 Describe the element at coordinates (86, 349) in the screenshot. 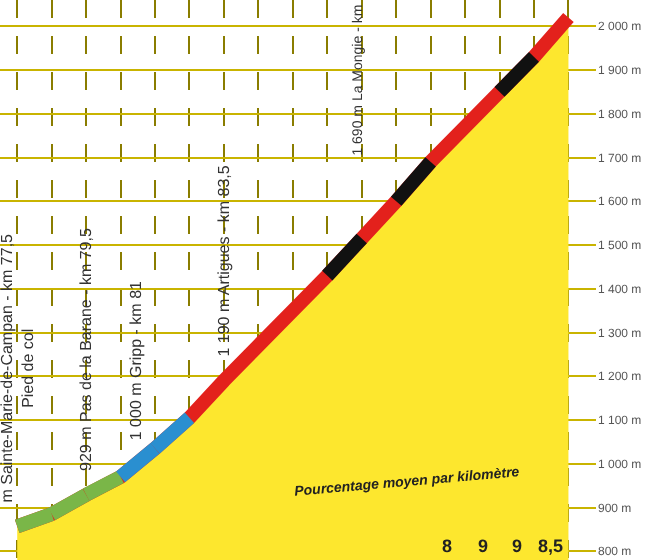

I see `annotation: 929 m Pas de la Barane - km 79,5` at that location.